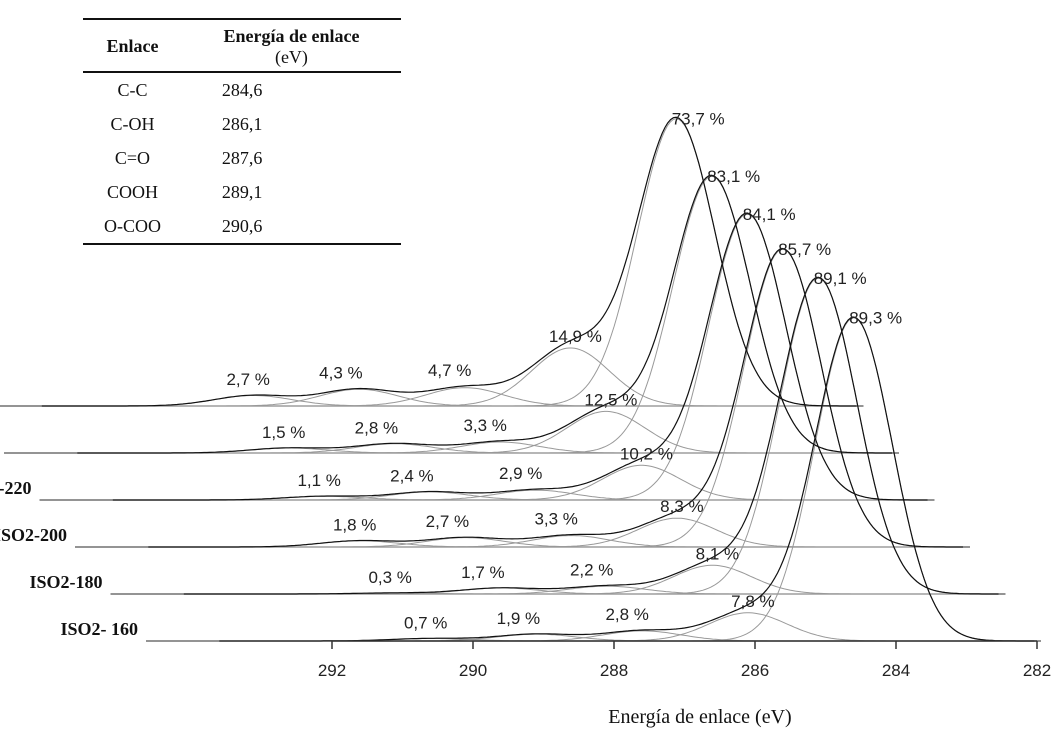  I want to click on percentage-label: 8,1 %, so click(717, 553).